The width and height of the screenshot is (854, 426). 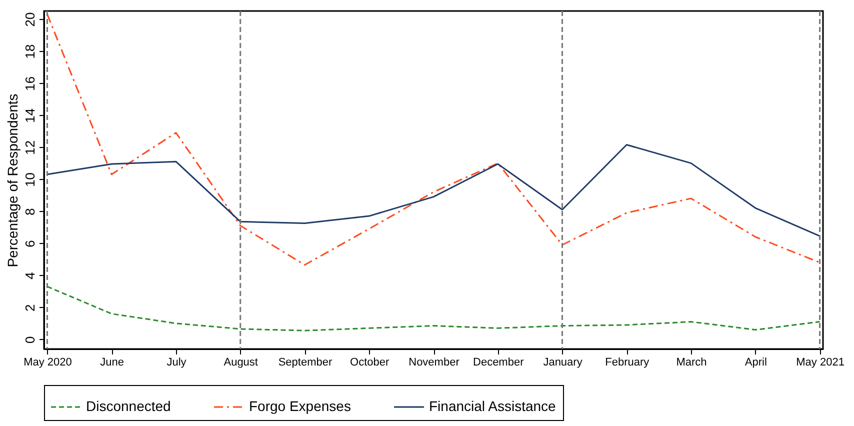 I want to click on x-tick-label: November, so click(x=434, y=362).